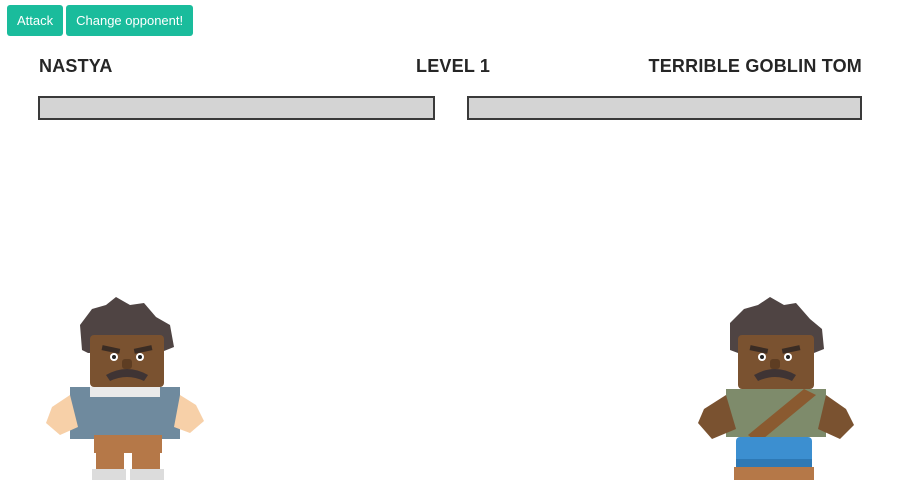  I want to click on opponent-health-fill, so click(664, 108).